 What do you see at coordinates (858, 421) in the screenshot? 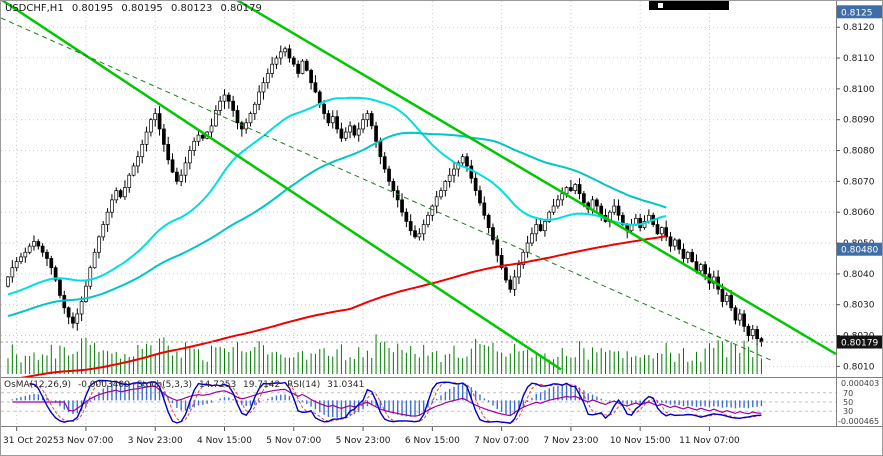
I see `indicator-scale-bottom: -0.000465` at bounding box center [858, 421].